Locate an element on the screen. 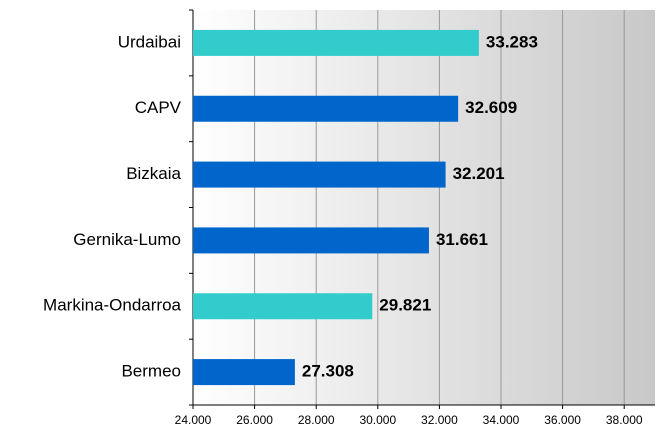  x-tick-label: 24.000 is located at coordinates (193, 420).